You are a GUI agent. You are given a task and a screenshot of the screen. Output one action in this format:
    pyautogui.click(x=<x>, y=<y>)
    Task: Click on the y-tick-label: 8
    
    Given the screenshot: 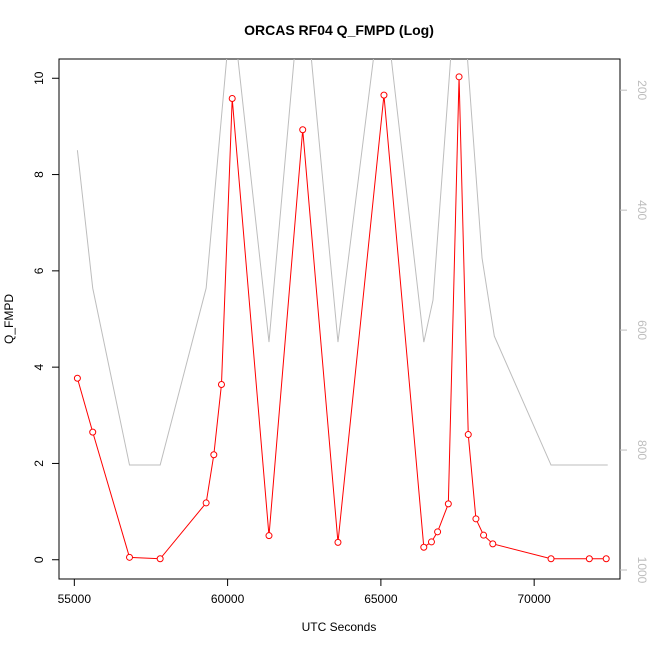 What is the action you would take?
    pyautogui.click(x=39, y=174)
    